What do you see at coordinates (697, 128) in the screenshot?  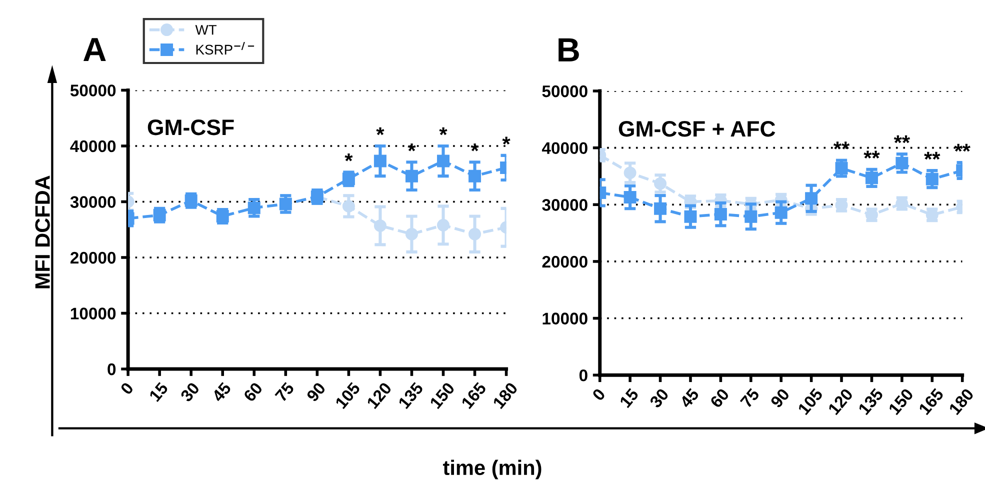 I see `annotation: GM-CSF + AFC` at bounding box center [697, 128].